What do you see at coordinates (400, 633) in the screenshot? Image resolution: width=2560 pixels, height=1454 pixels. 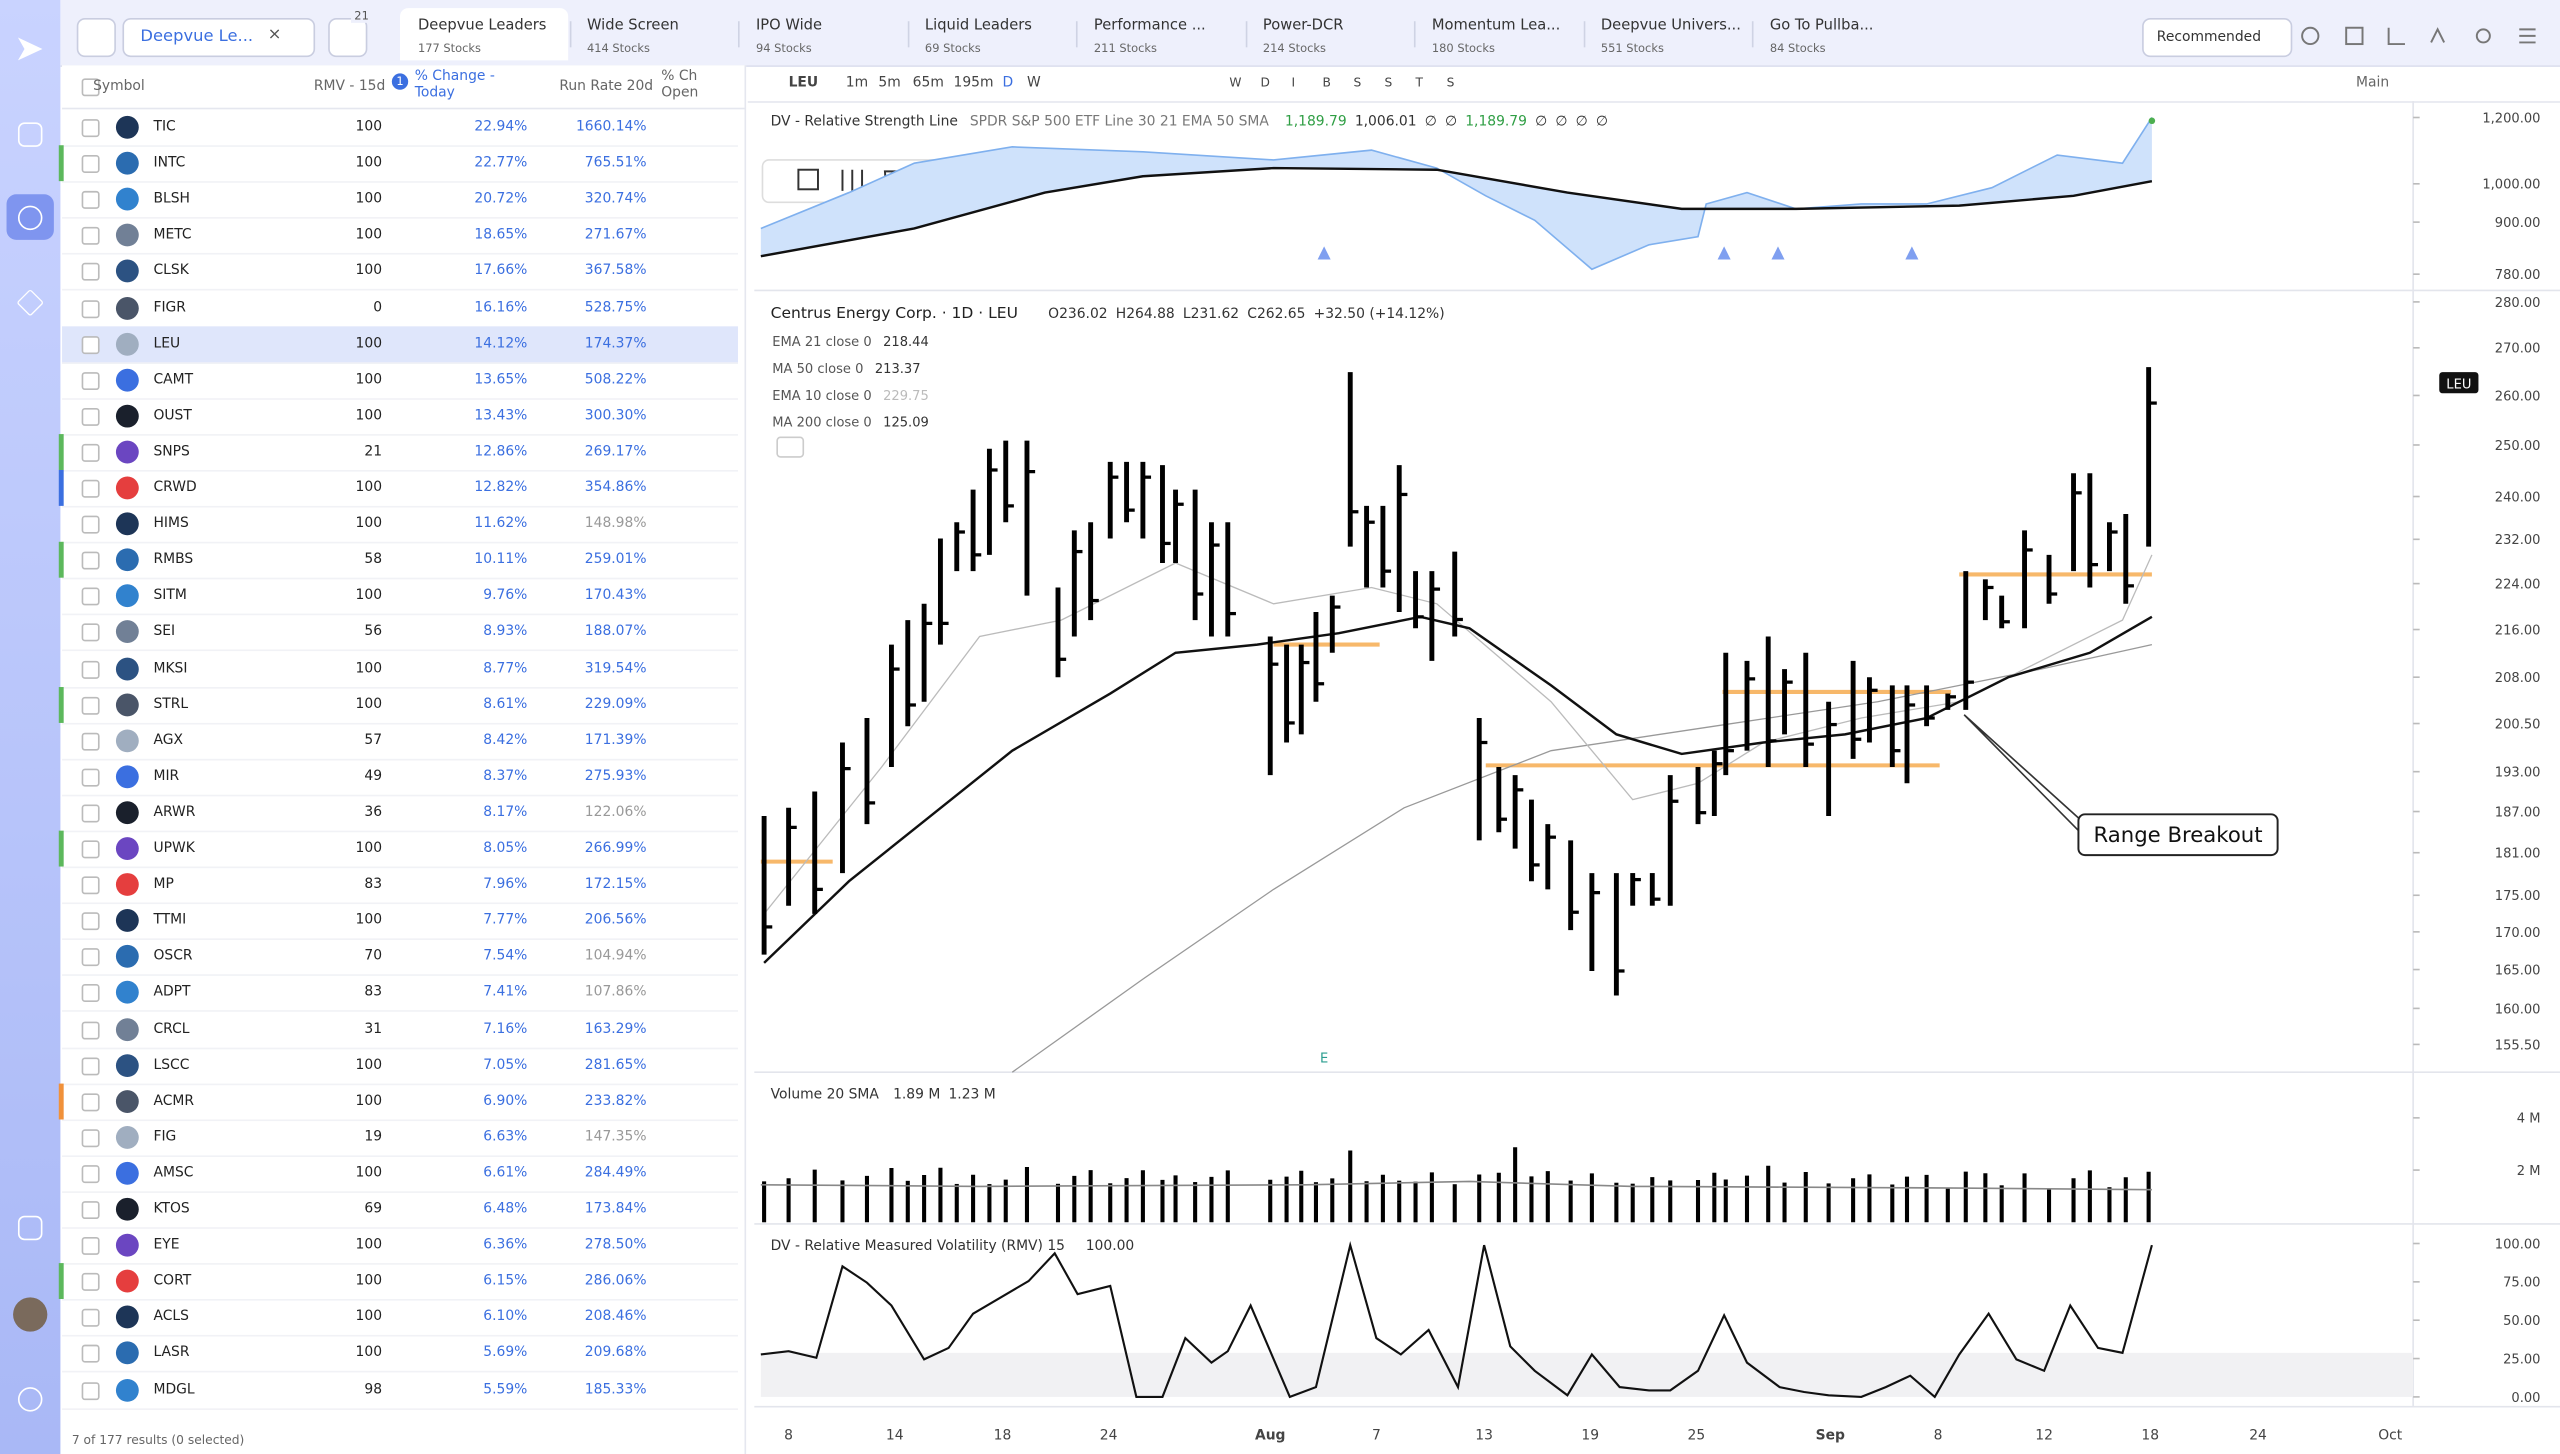 I see `table-row: SEI 56 8.93% 188.07%` at bounding box center [400, 633].